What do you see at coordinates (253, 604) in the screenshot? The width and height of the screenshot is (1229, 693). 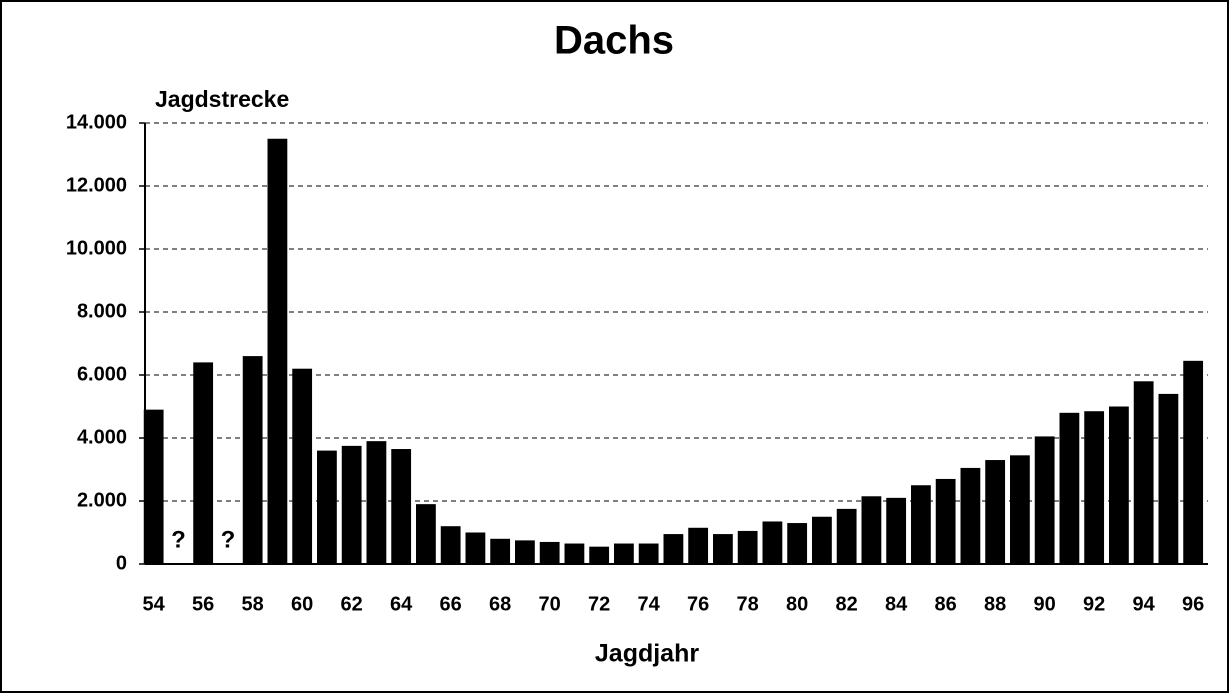 I see `x-tick-label: 58` at bounding box center [253, 604].